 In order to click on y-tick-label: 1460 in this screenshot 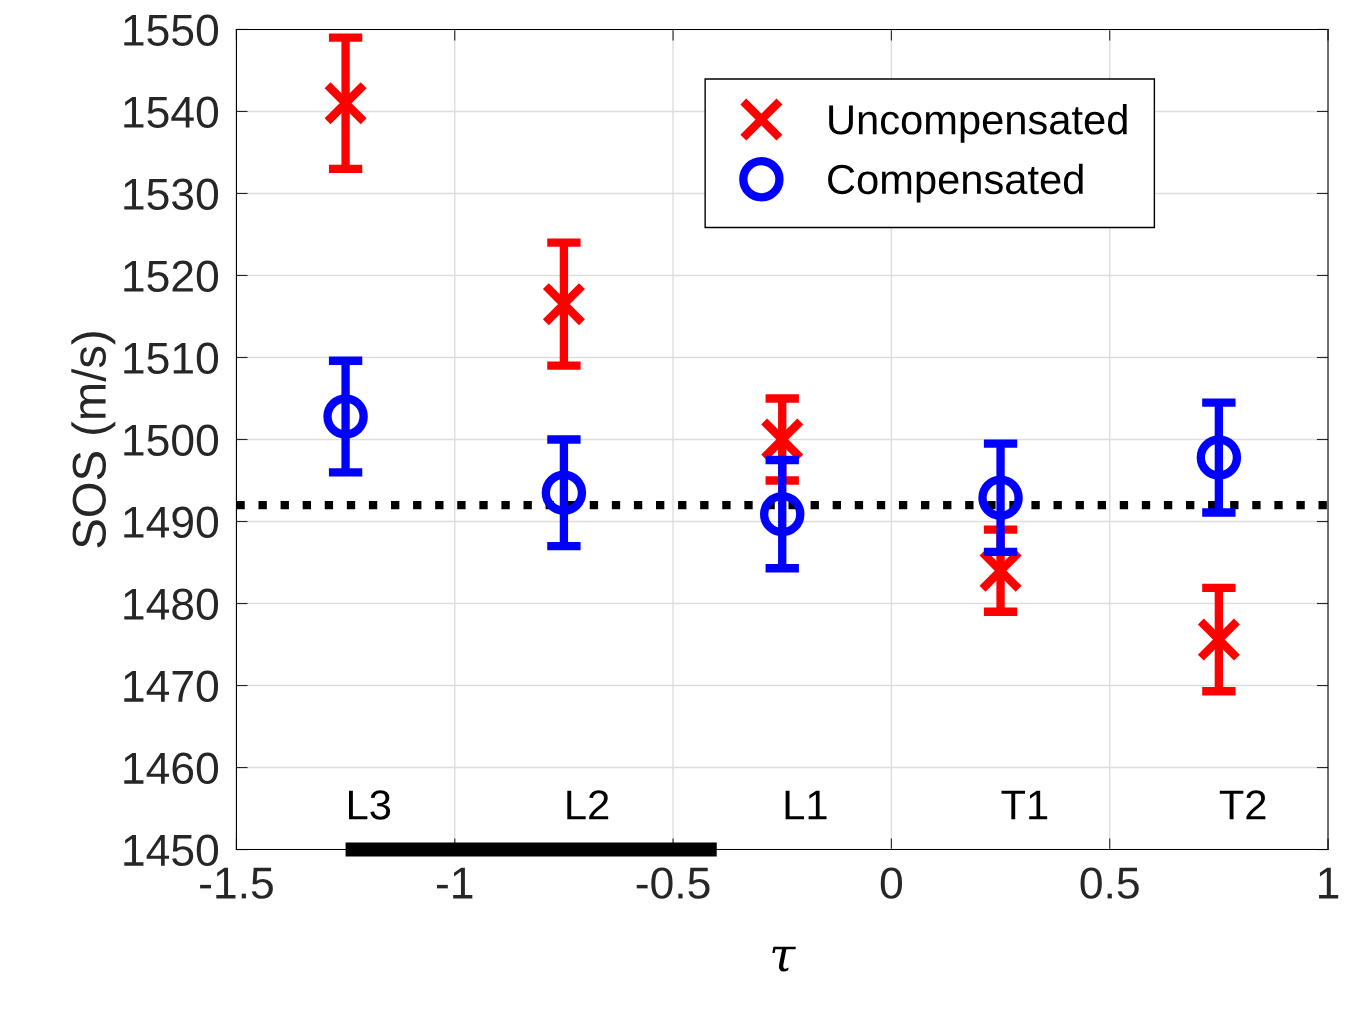, I will do `click(171, 768)`.